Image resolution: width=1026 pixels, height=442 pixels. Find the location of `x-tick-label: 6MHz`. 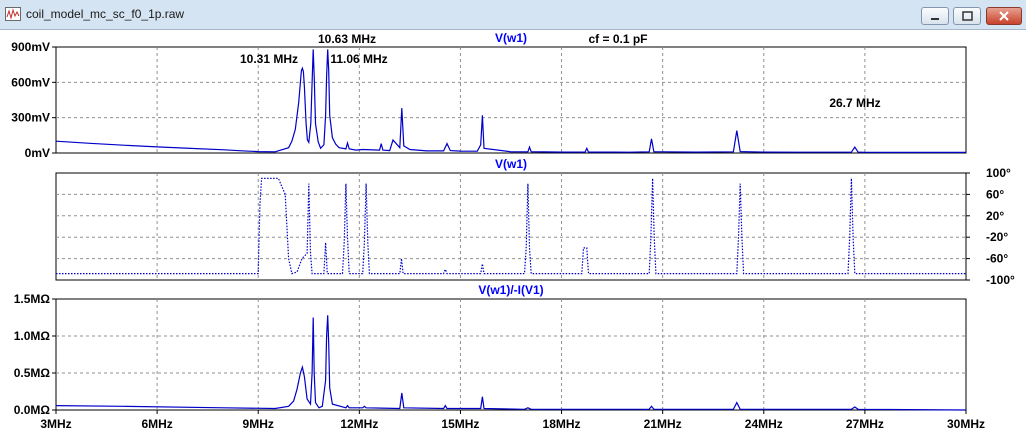

x-tick-label: 6MHz is located at coordinates (156, 424).